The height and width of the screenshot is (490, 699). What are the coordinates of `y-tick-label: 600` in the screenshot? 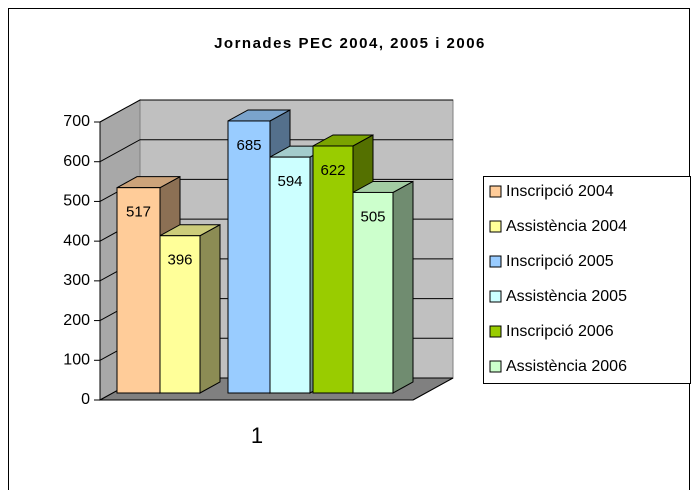 It's located at (76, 161).